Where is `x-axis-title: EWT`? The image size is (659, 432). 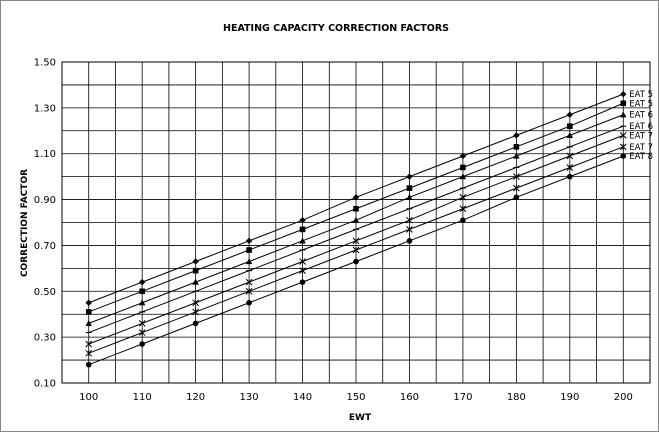
x-axis-title: EWT is located at coordinates (360, 418).